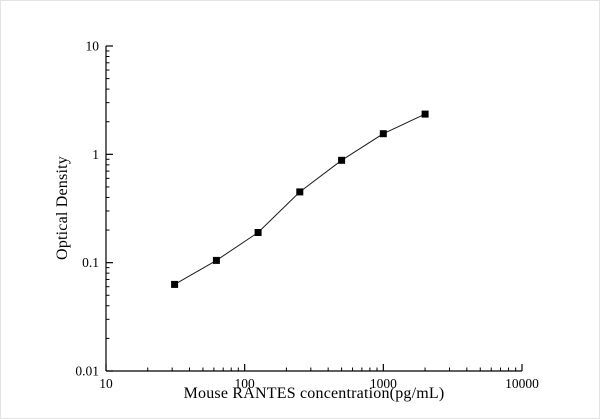 This screenshot has width=600, height=419. I want to click on x-axis-title: Mouse RANTES concentration(pg/mL), so click(314, 393).